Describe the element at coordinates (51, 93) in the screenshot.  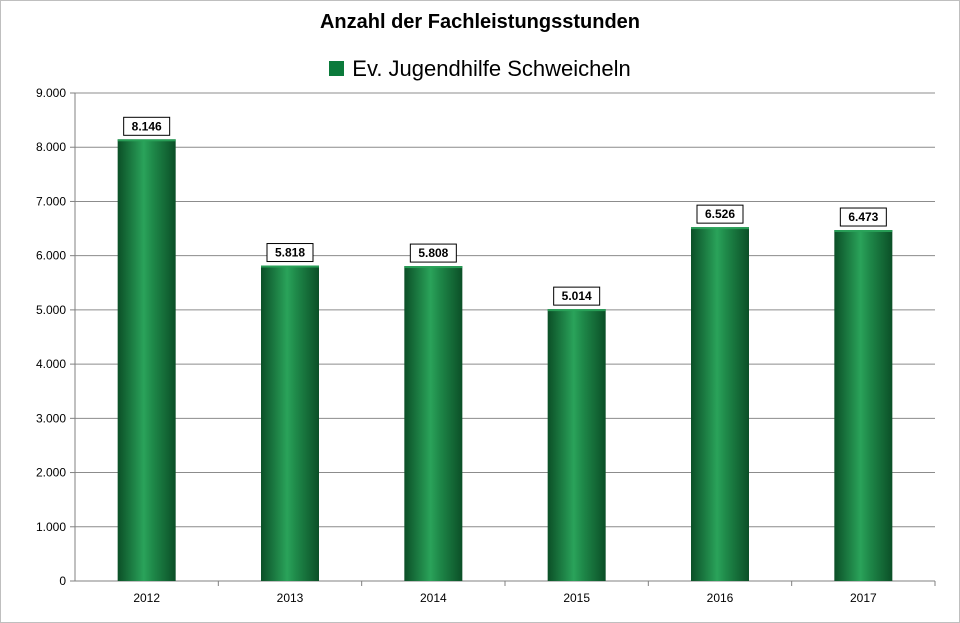
I see `y-tick-label-9: 9.000` at that location.